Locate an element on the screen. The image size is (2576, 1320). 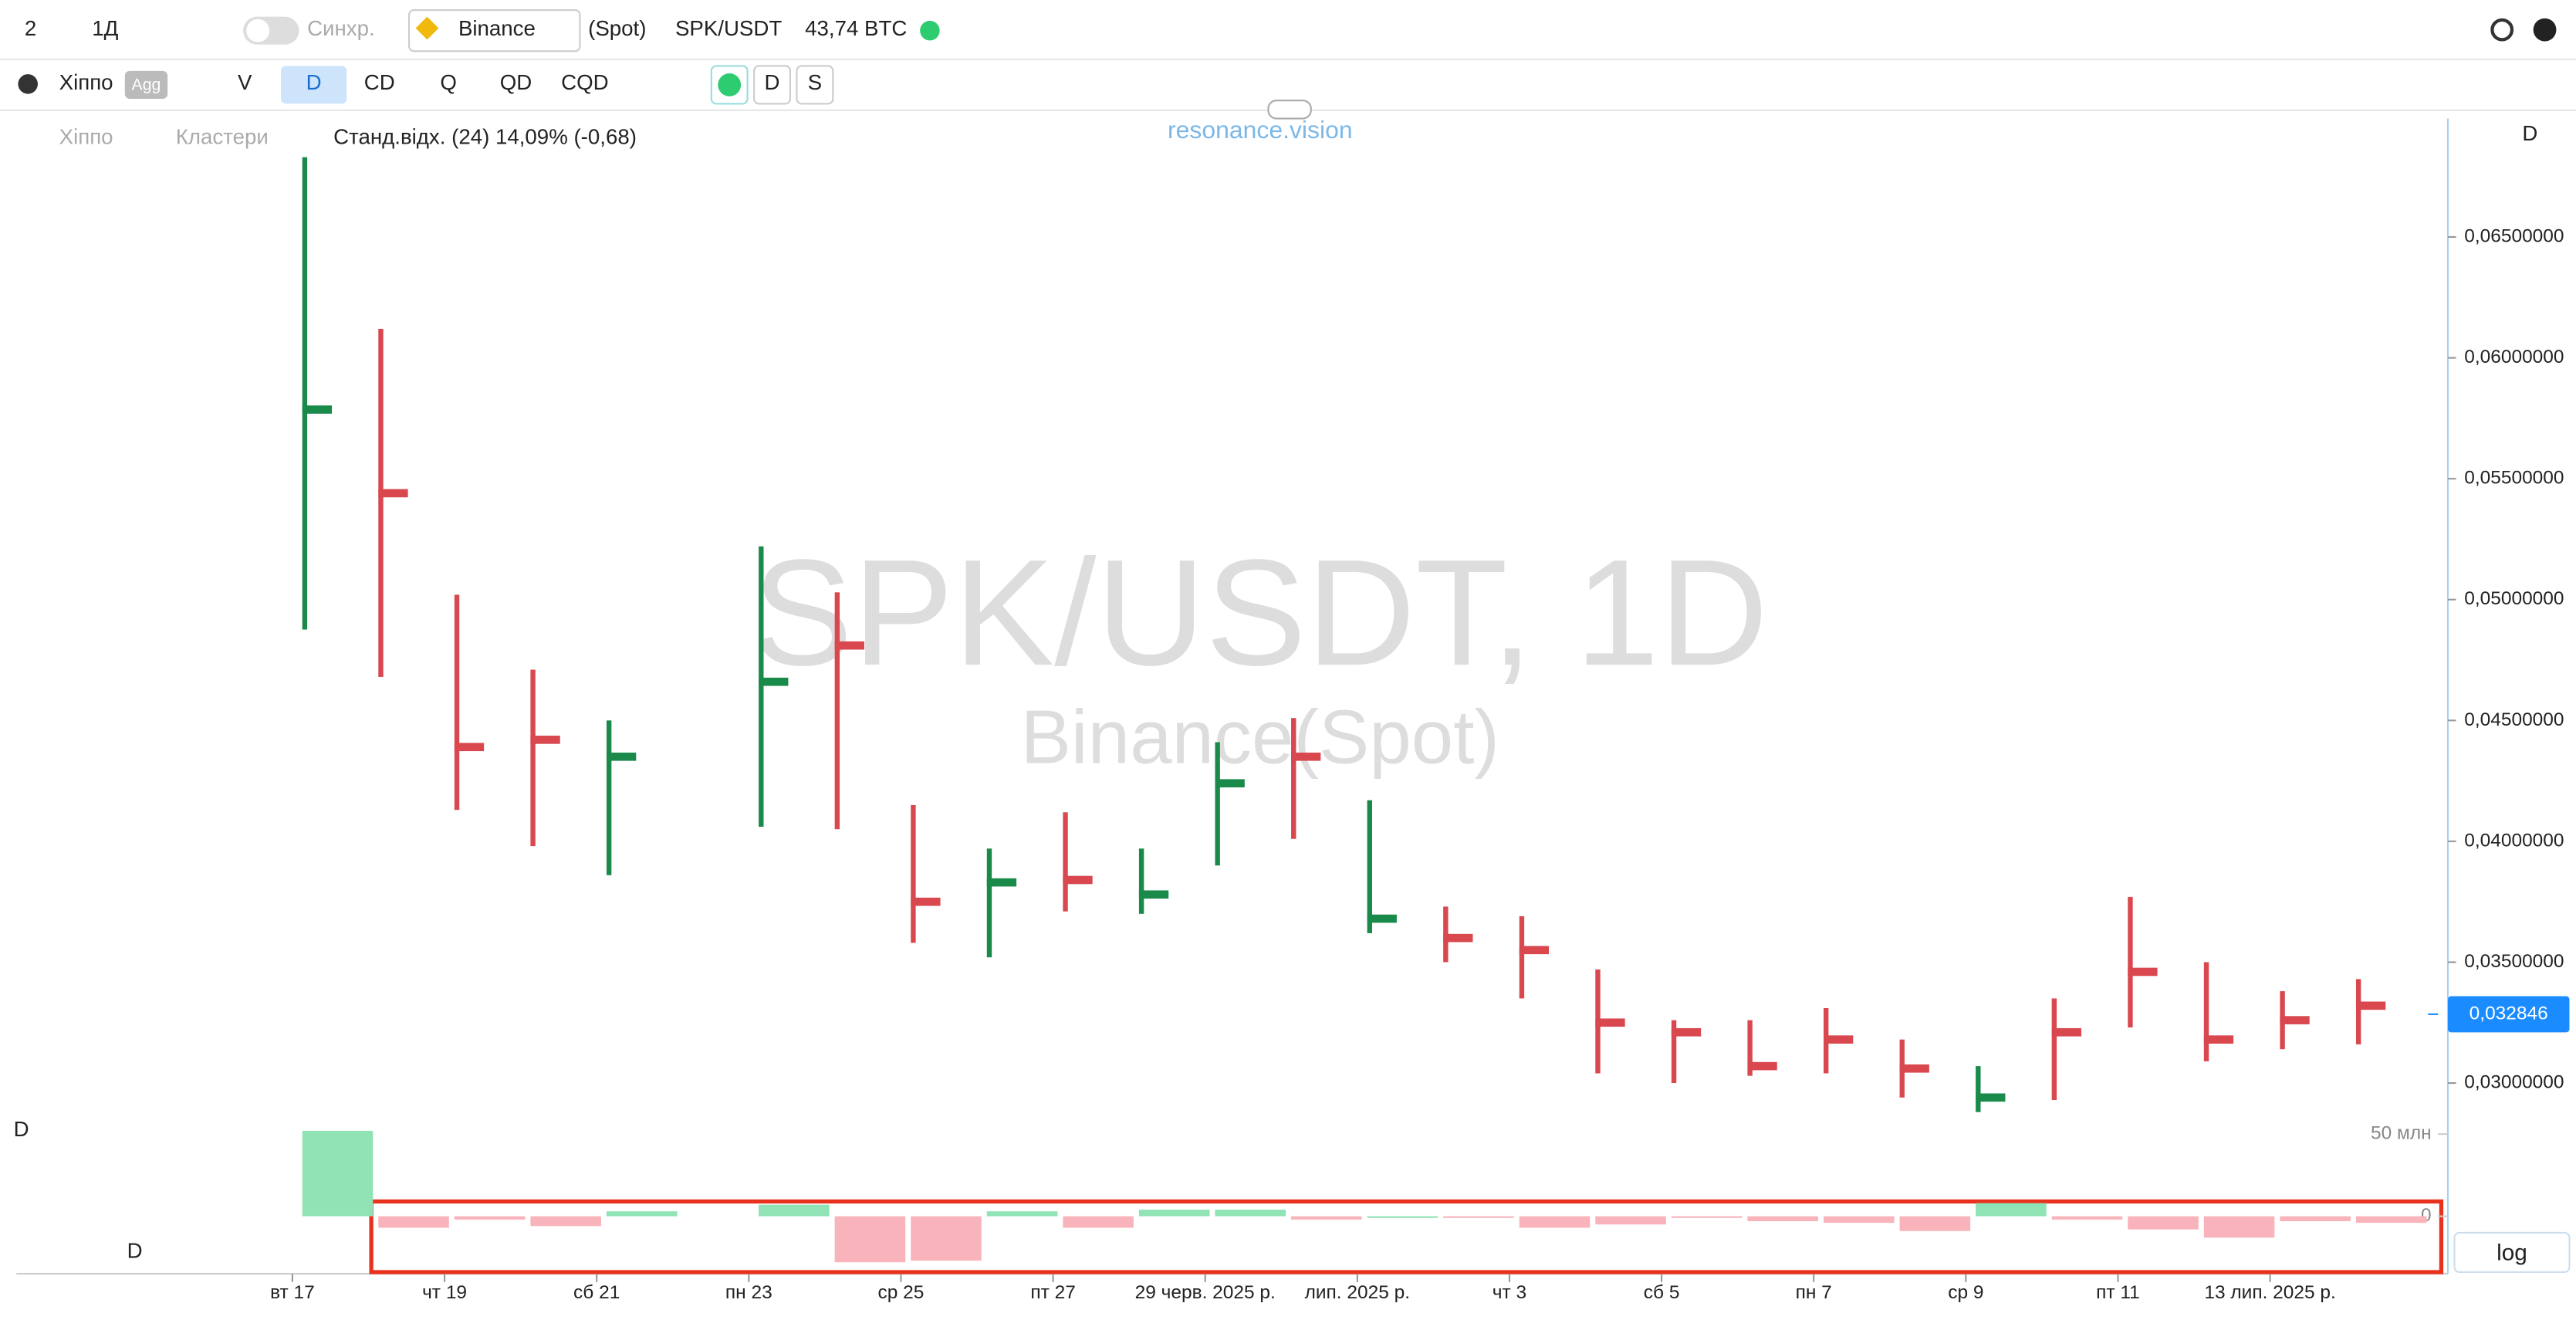
y2-tick-label: 50 млн is located at coordinates (2401, 1133).